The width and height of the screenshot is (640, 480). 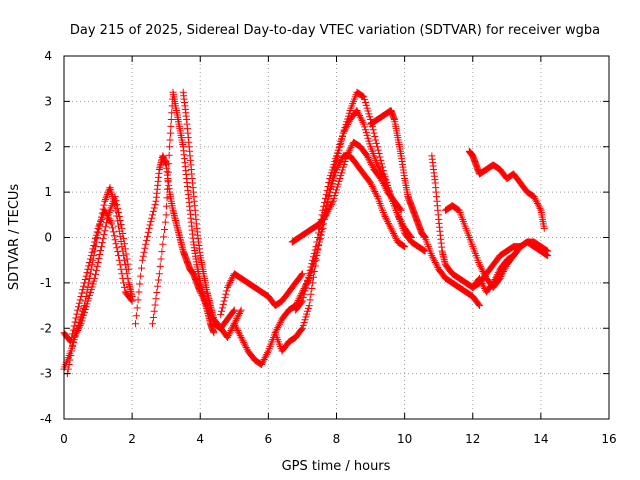 I want to click on y-tick-label: -3, so click(x=46, y=374).